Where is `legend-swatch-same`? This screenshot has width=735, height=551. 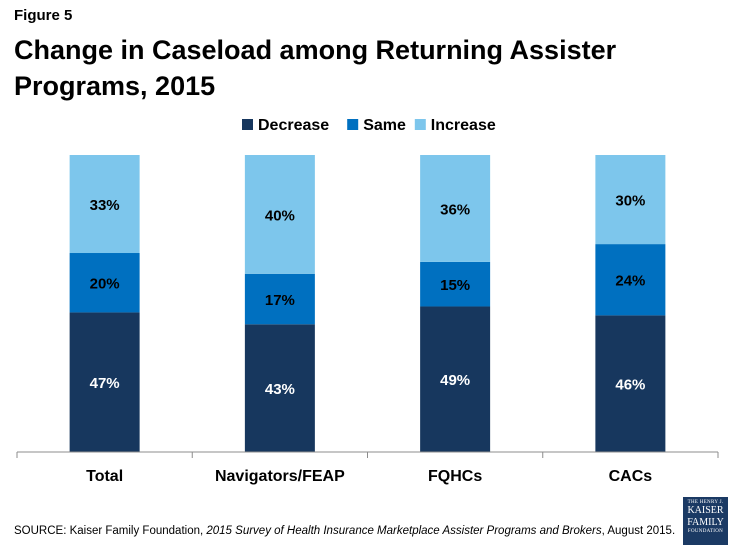
legend-swatch-same is located at coordinates (353, 124).